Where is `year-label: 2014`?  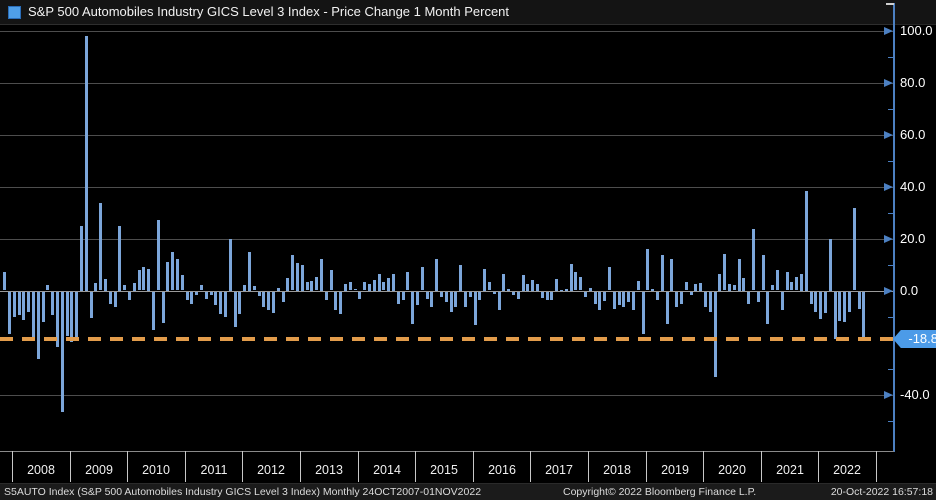 year-label: 2014 is located at coordinates (387, 470).